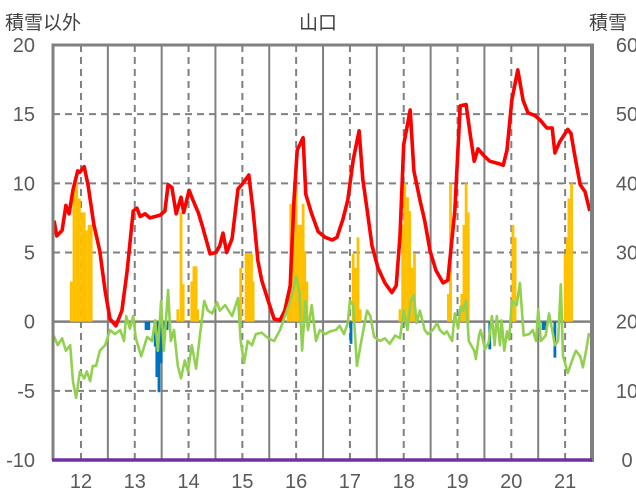 The width and height of the screenshot is (636, 501). I want to click on x-tick-label: 17, so click(350, 482).